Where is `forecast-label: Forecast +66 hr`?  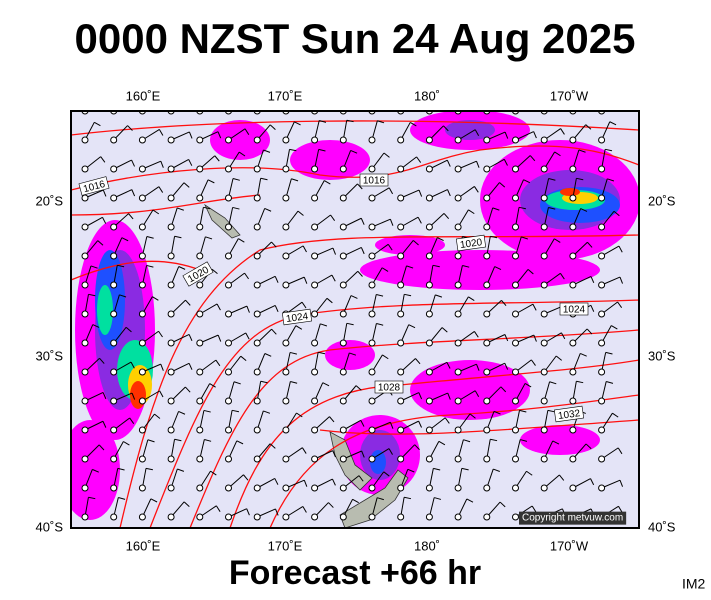 forecast-label: Forecast +66 hr is located at coordinates (355, 573).